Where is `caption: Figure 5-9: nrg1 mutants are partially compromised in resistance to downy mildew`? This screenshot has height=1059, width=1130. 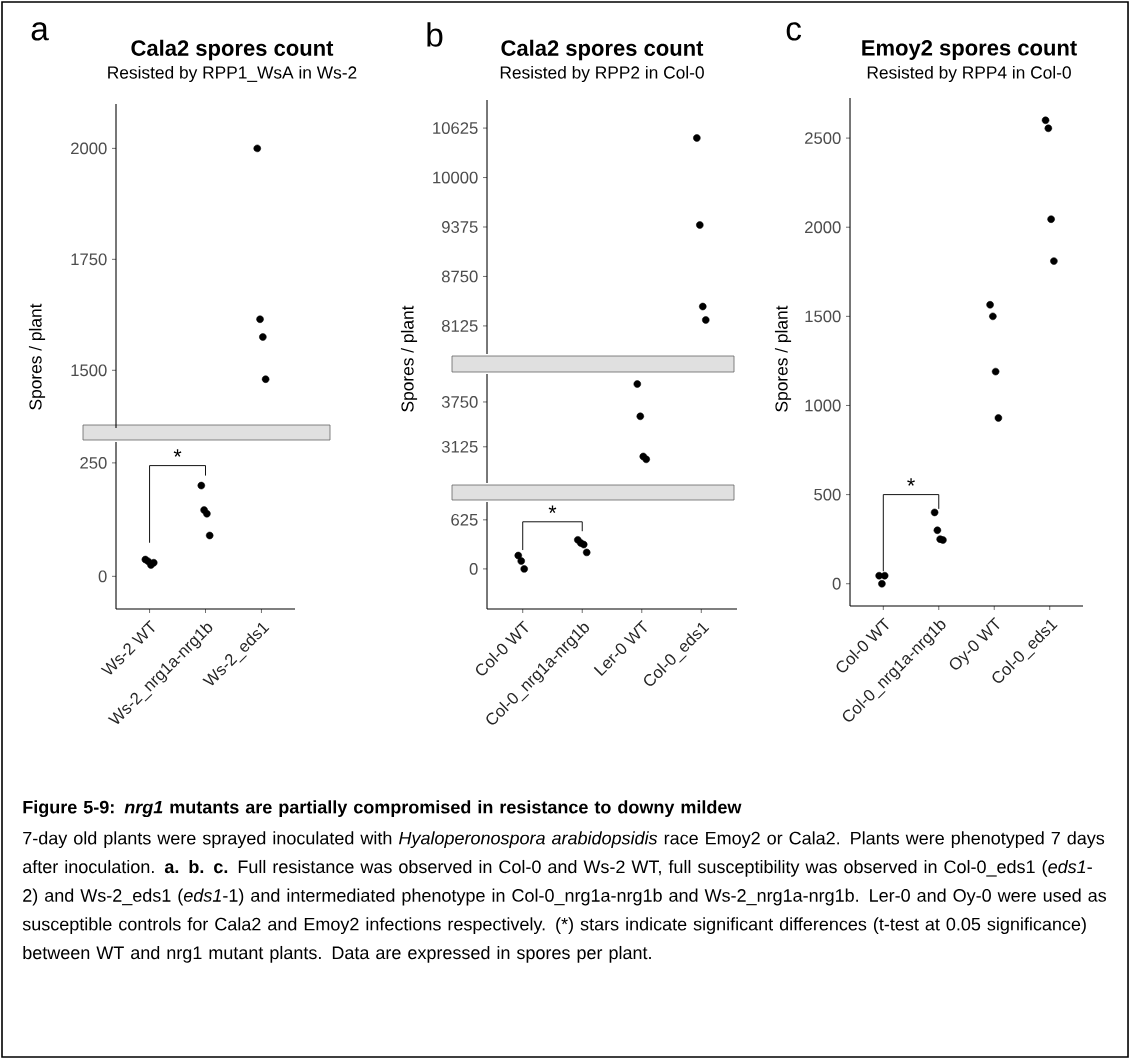
caption: Figure 5-9: nrg1 mutants are partially compromised in resistance to downy mildew is located at coordinates (382, 809).